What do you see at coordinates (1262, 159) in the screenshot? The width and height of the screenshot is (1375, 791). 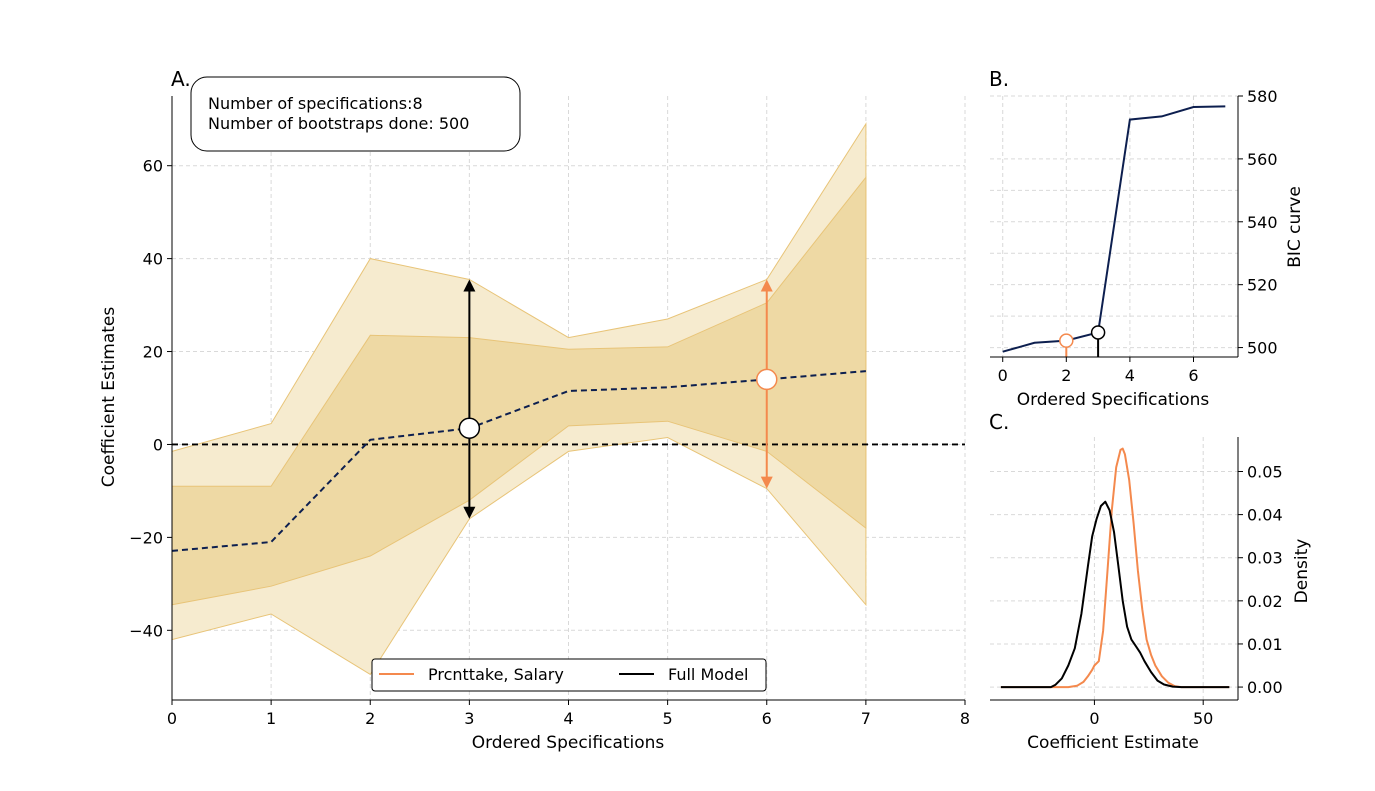 I see `panel-b-ytick-label-3: 560` at bounding box center [1262, 159].